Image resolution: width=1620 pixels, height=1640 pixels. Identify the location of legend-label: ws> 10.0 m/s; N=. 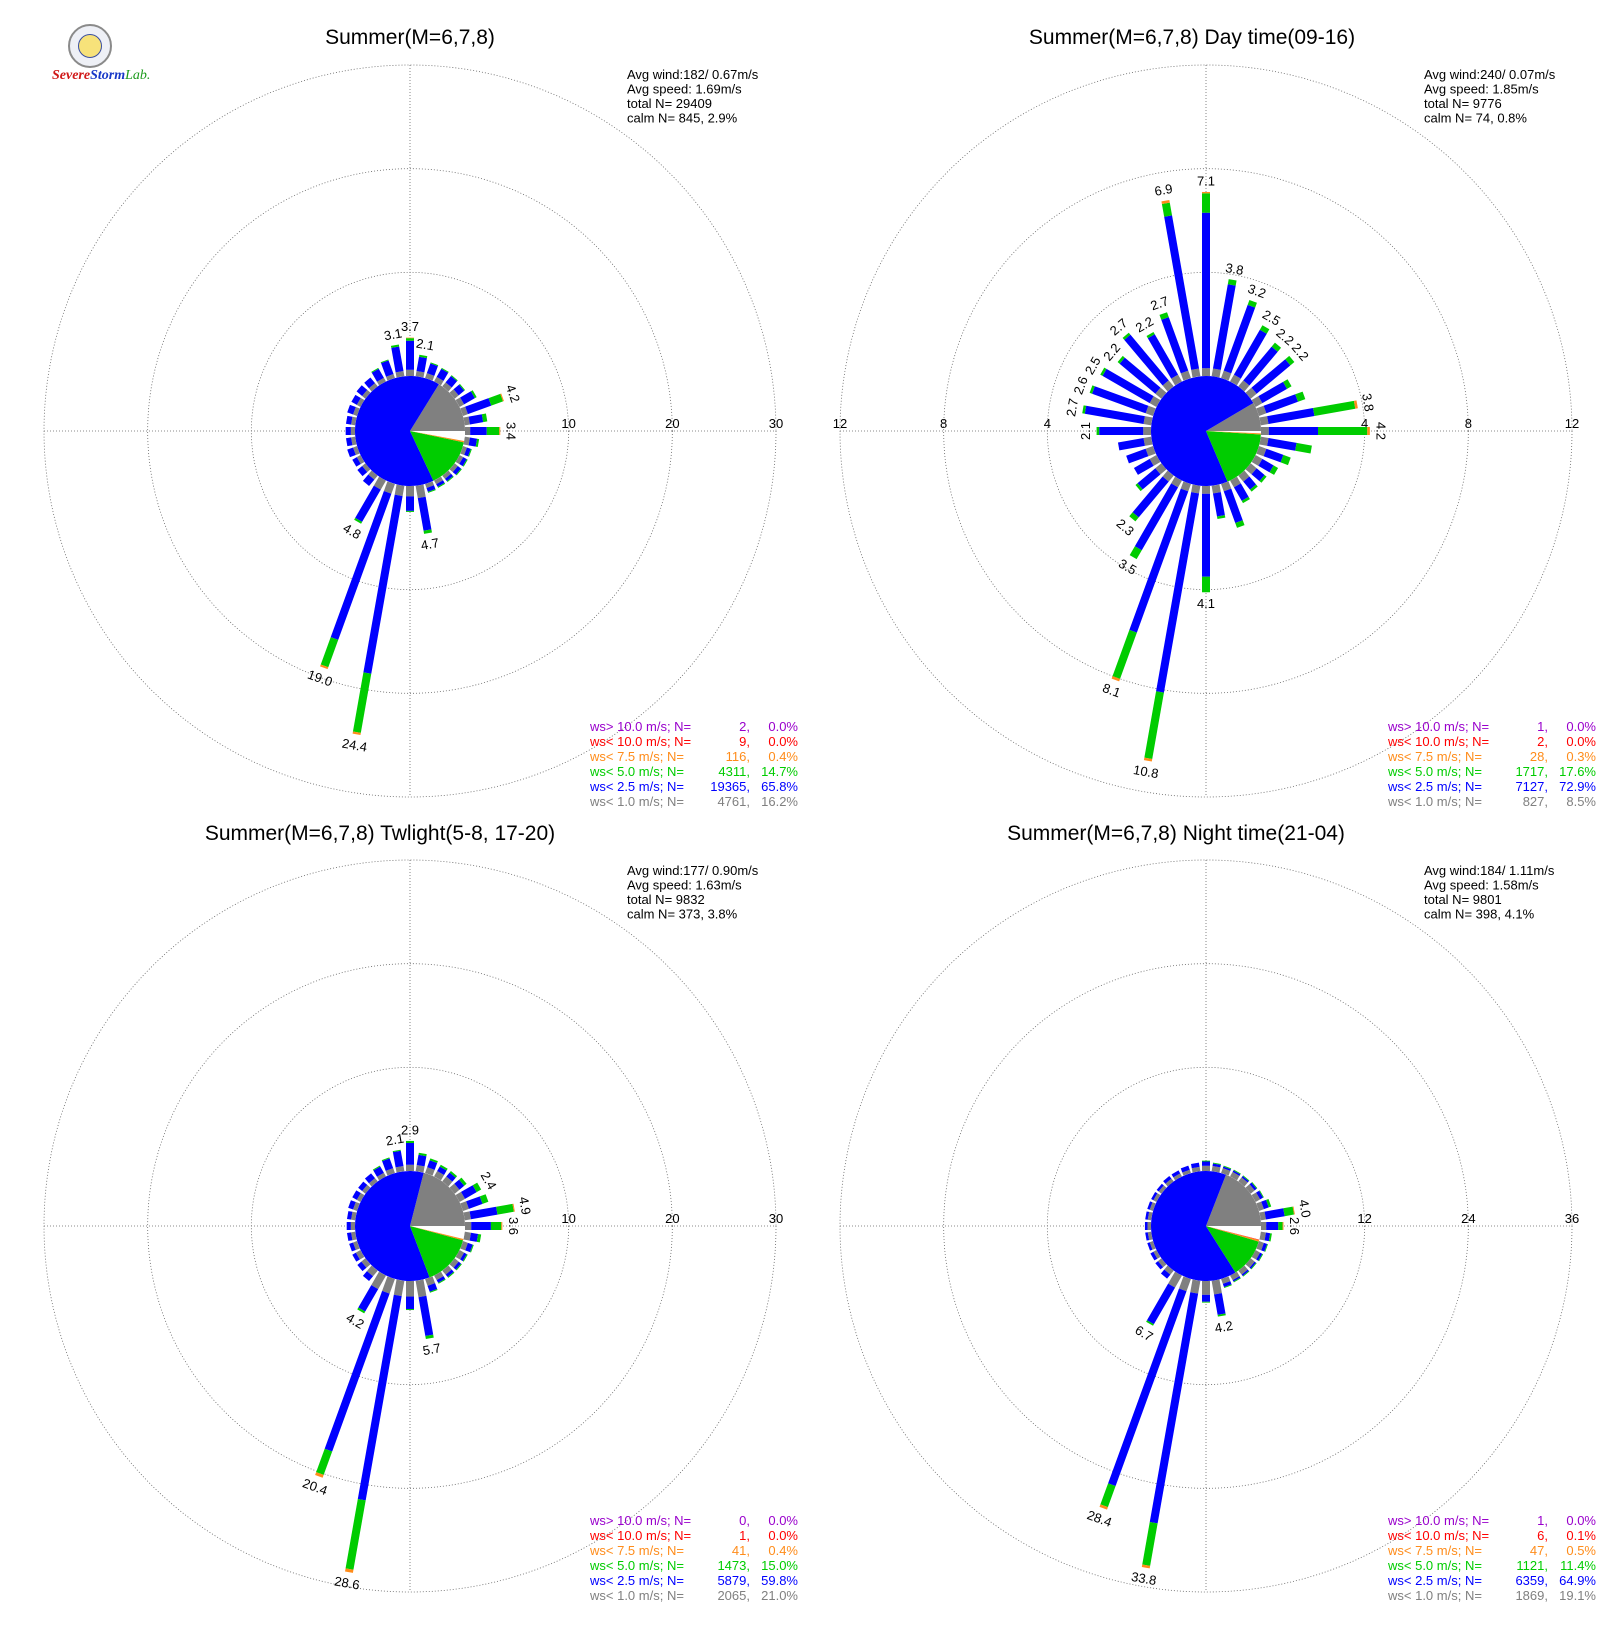
(1438, 726).